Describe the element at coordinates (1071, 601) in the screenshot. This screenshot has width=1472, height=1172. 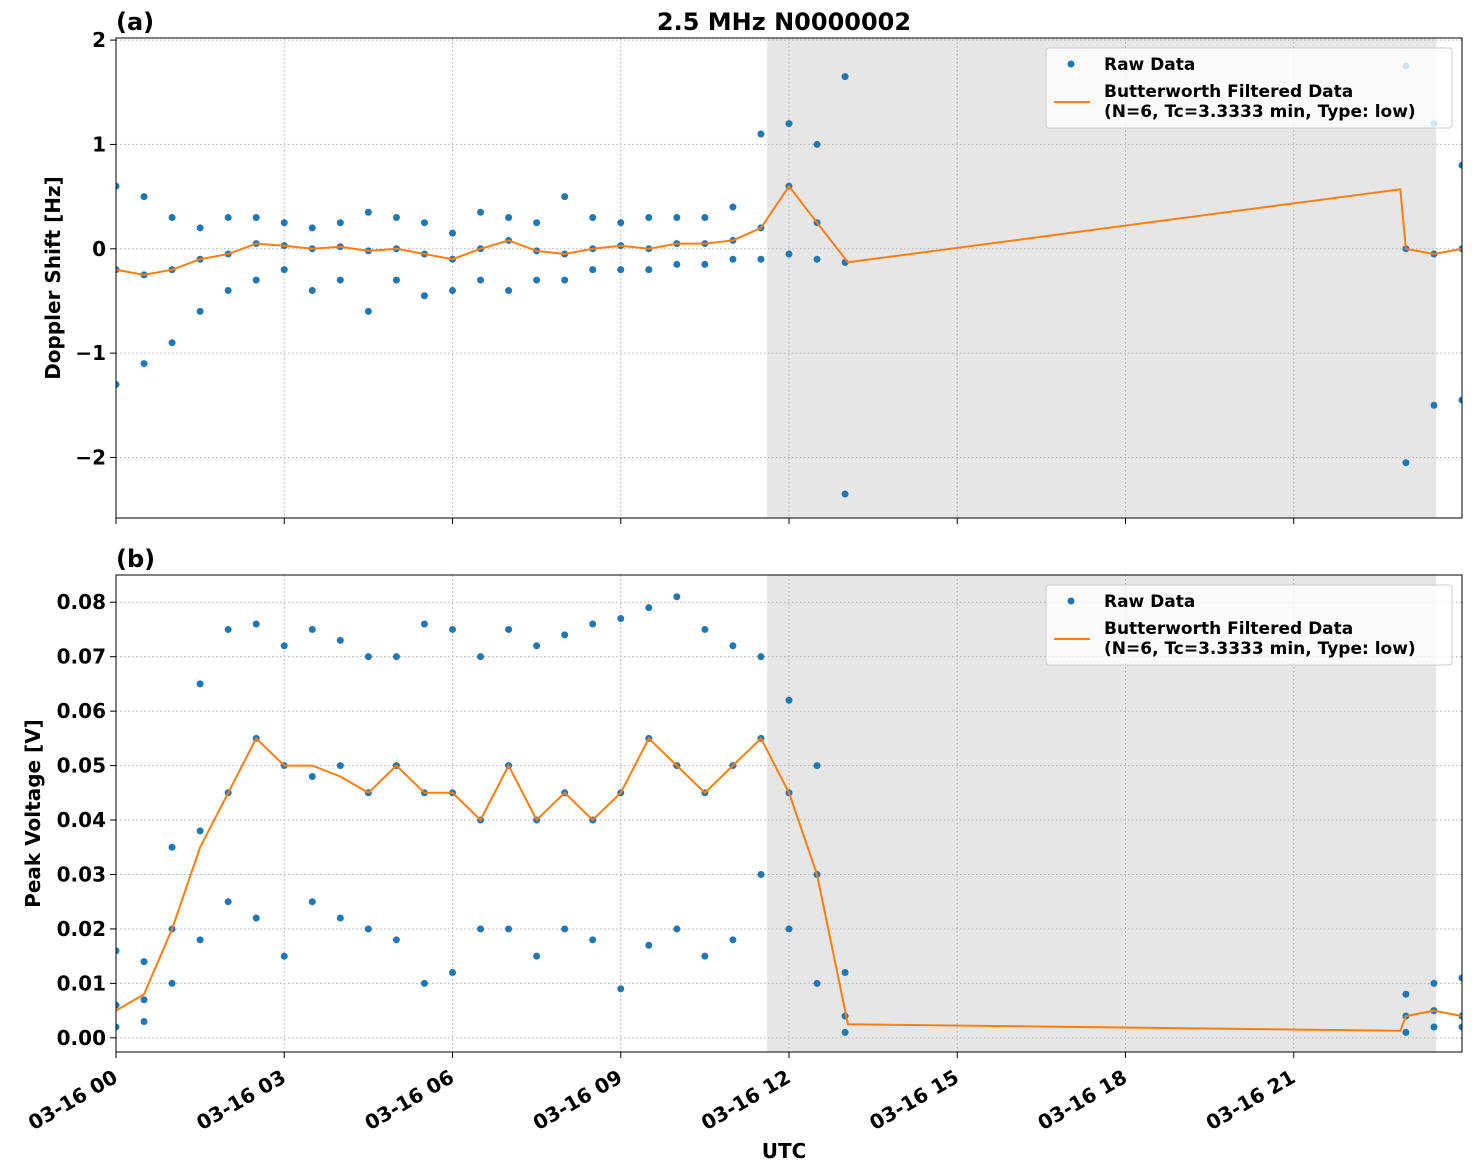
I see `legend-marker` at that location.